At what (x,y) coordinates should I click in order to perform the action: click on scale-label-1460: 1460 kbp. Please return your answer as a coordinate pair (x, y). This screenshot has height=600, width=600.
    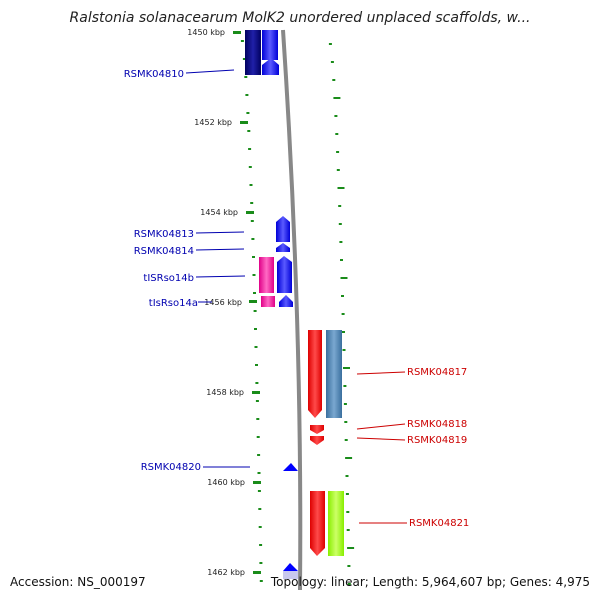
    Looking at the image, I should click on (226, 482).